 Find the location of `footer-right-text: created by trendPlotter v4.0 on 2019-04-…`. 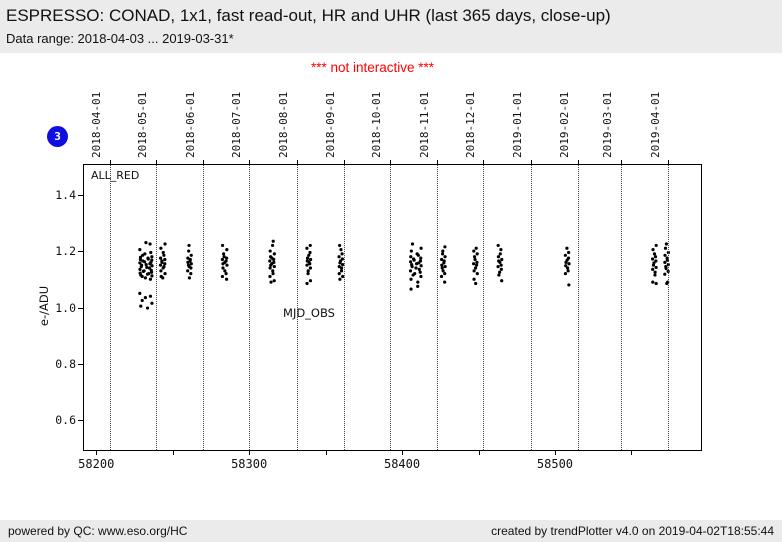

footer-right-text: created by trendPlotter v4.0 on 2019-04-… is located at coordinates (632, 531).